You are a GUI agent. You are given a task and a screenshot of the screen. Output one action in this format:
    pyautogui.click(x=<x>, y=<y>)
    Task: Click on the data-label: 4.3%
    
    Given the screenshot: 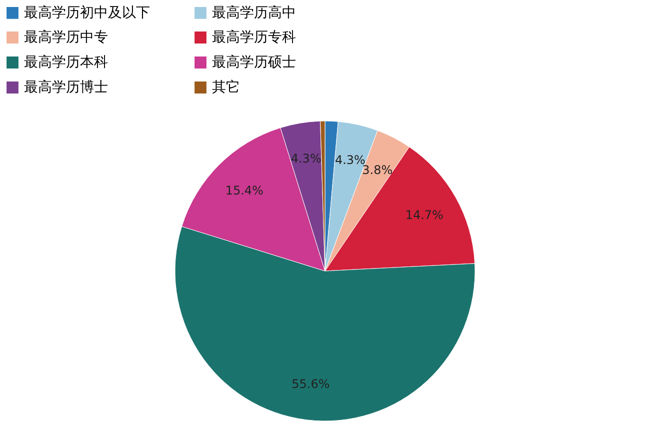 What is the action you would take?
    pyautogui.click(x=306, y=159)
    